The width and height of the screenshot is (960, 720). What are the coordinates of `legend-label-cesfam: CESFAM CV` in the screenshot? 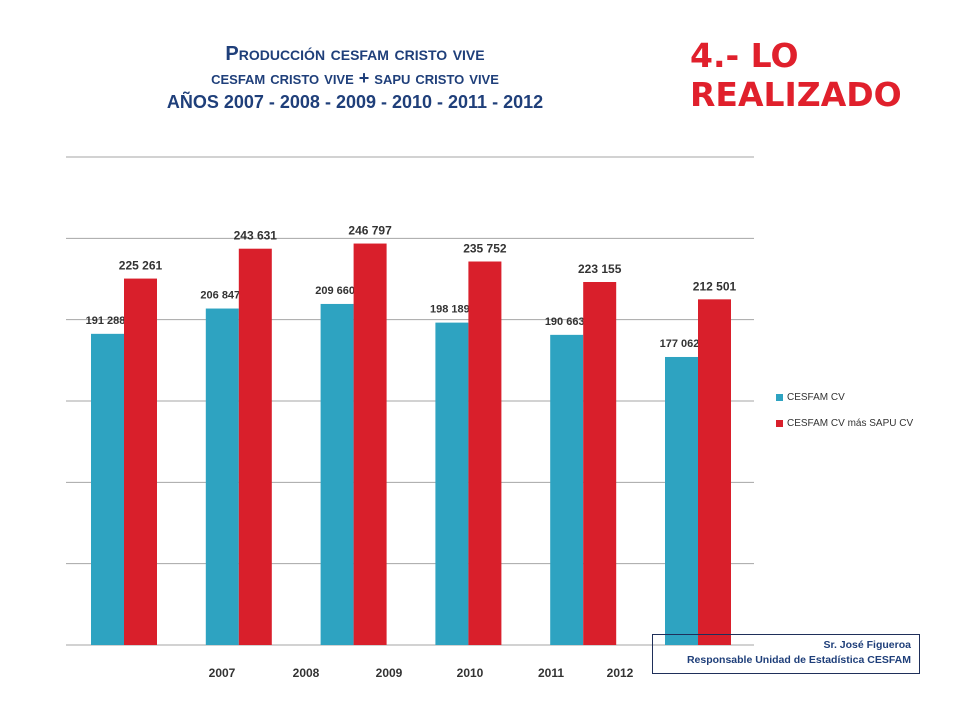 It's located at (816, 397).